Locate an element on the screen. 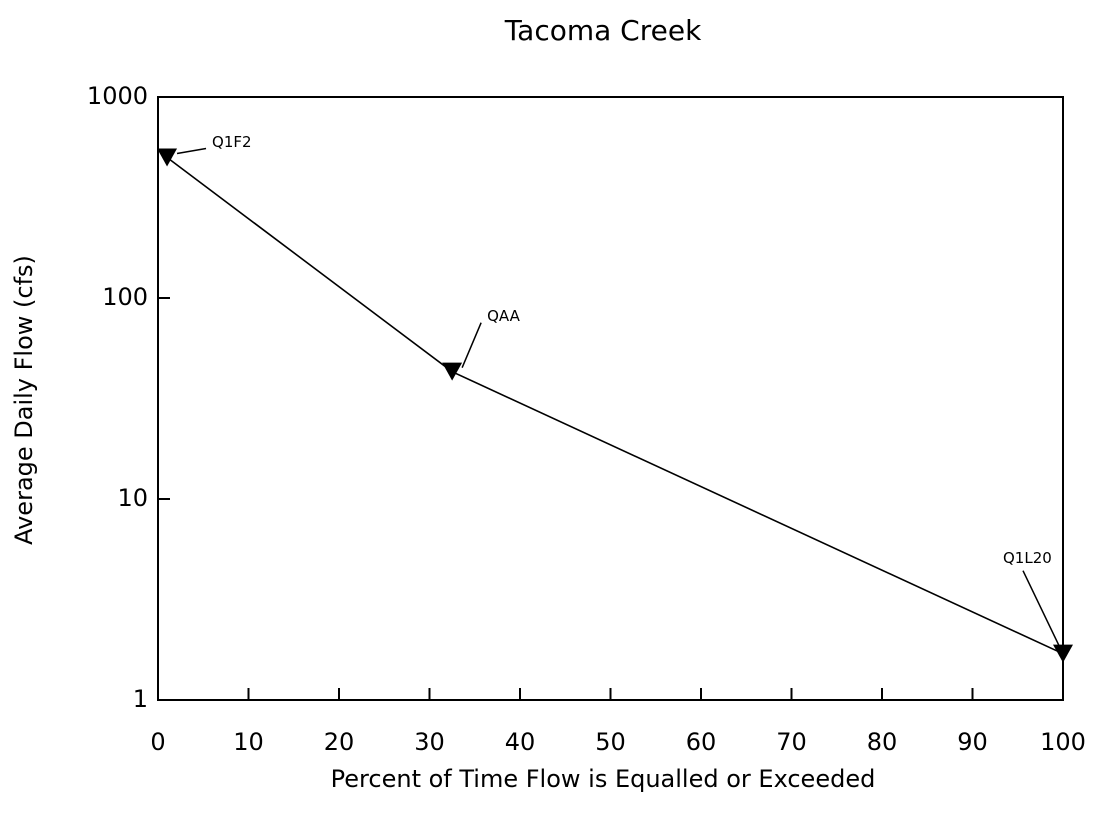  point-label: QAA is located at coordinates (503, 316).